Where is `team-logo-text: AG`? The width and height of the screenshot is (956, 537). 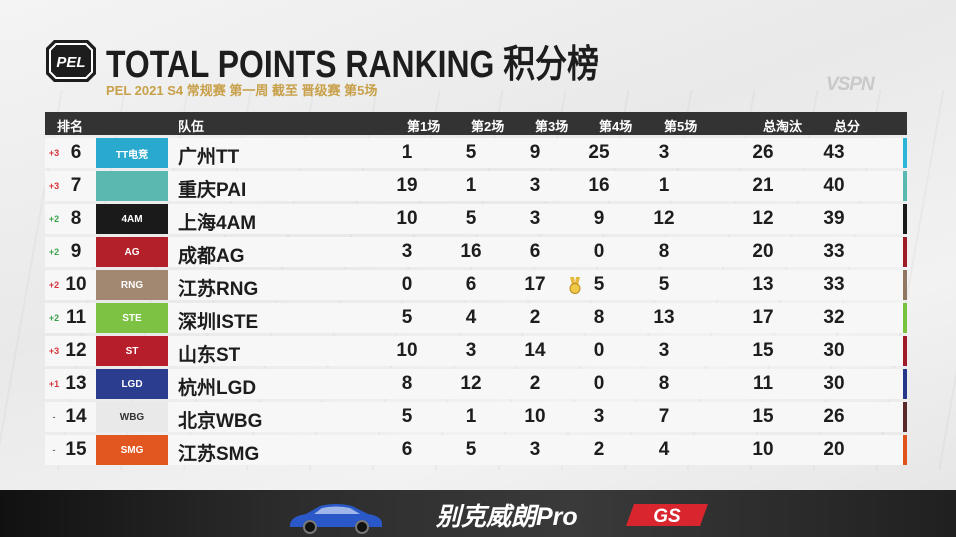
team-logo-text: AG is located at coordinates (132, 252).